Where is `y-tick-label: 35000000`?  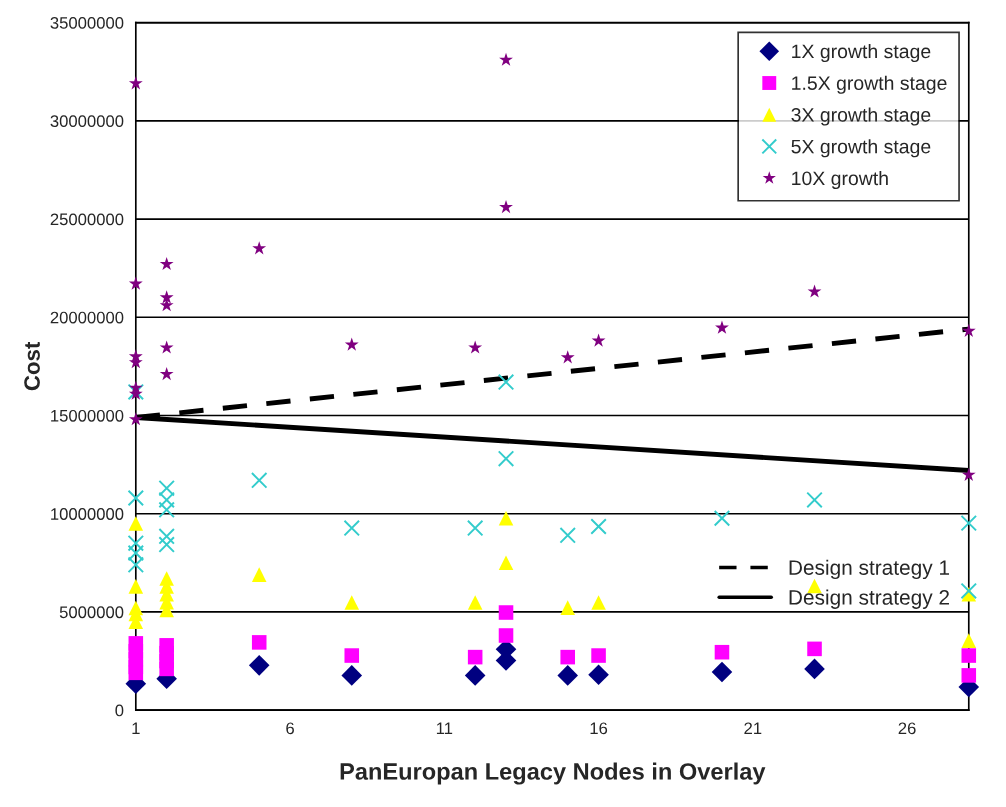
y-tick-label: 35000000 is located at coordinates (87, 23).